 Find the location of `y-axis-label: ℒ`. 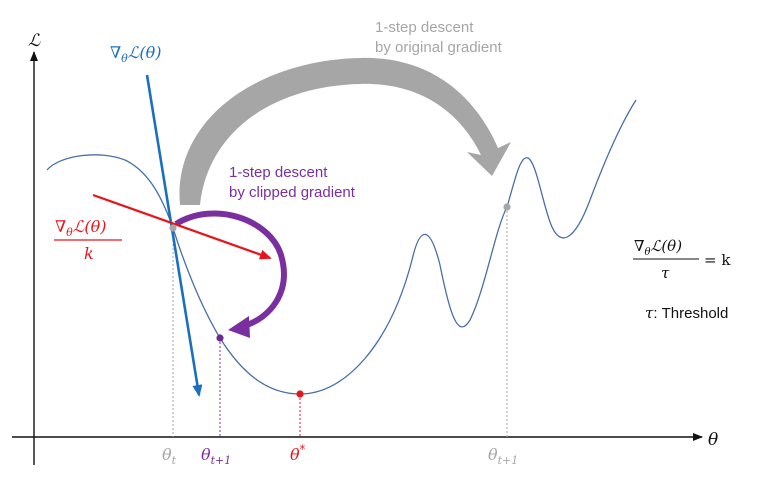

y-axis-label: ℒ is located at coordinates (34, 41).